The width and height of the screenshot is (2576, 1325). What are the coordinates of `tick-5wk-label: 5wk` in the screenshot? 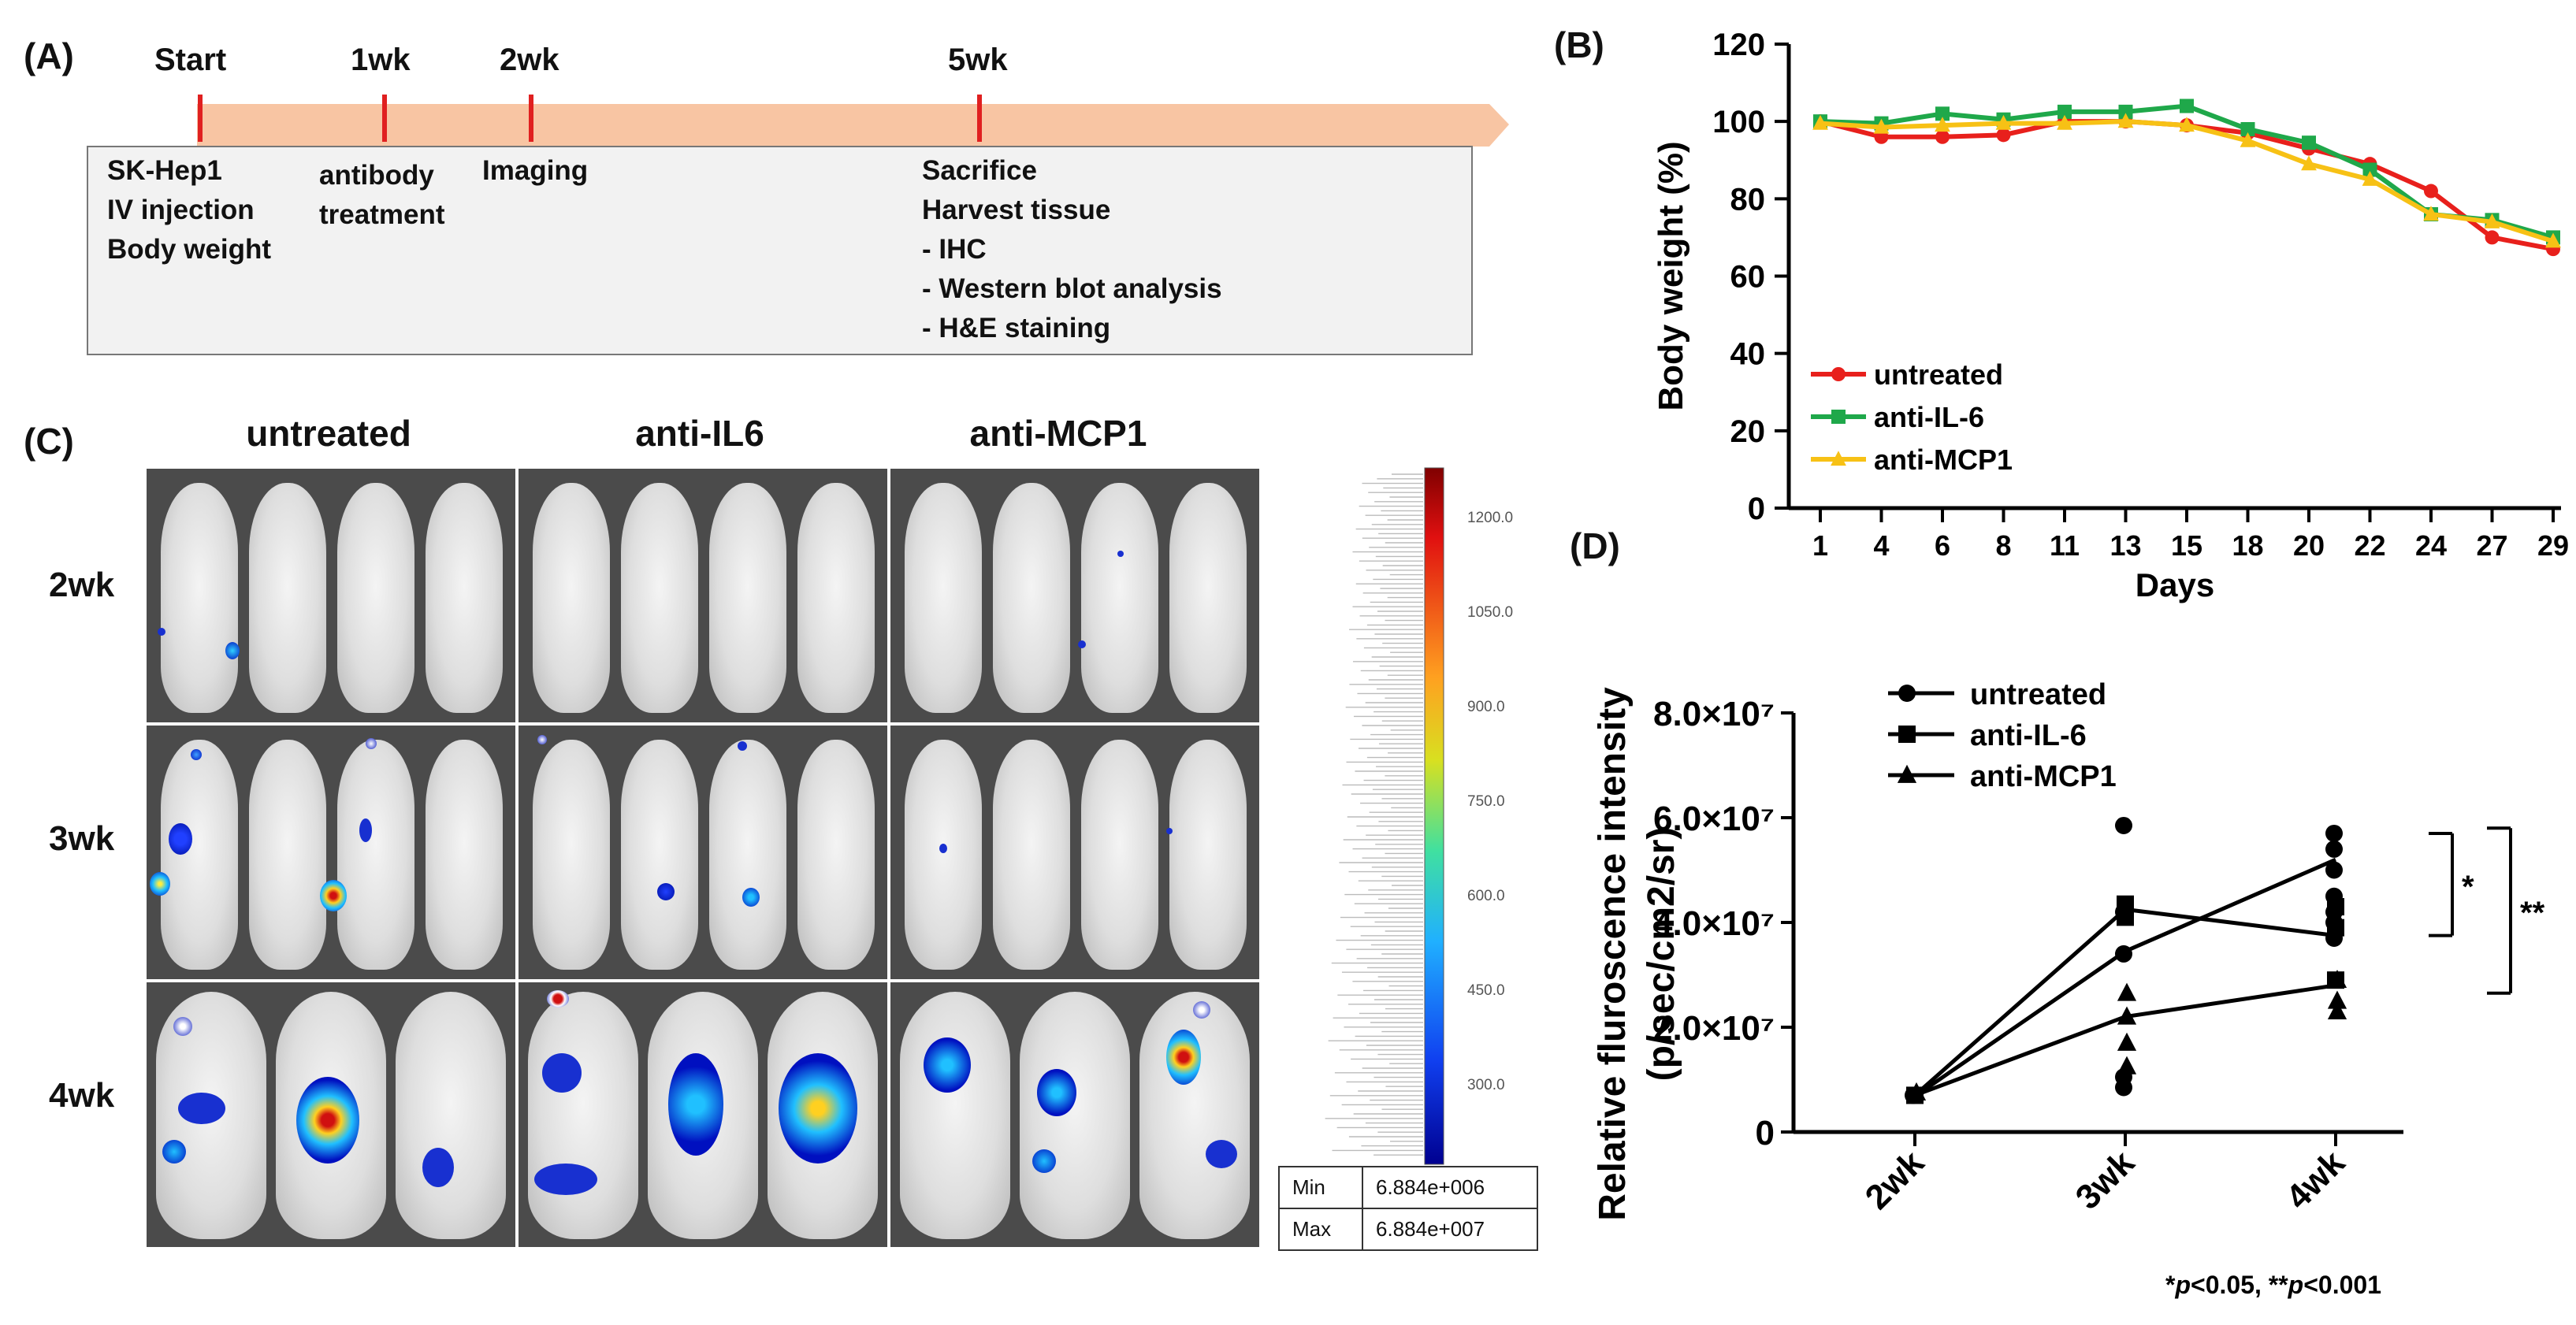 It's located at (978, 60).